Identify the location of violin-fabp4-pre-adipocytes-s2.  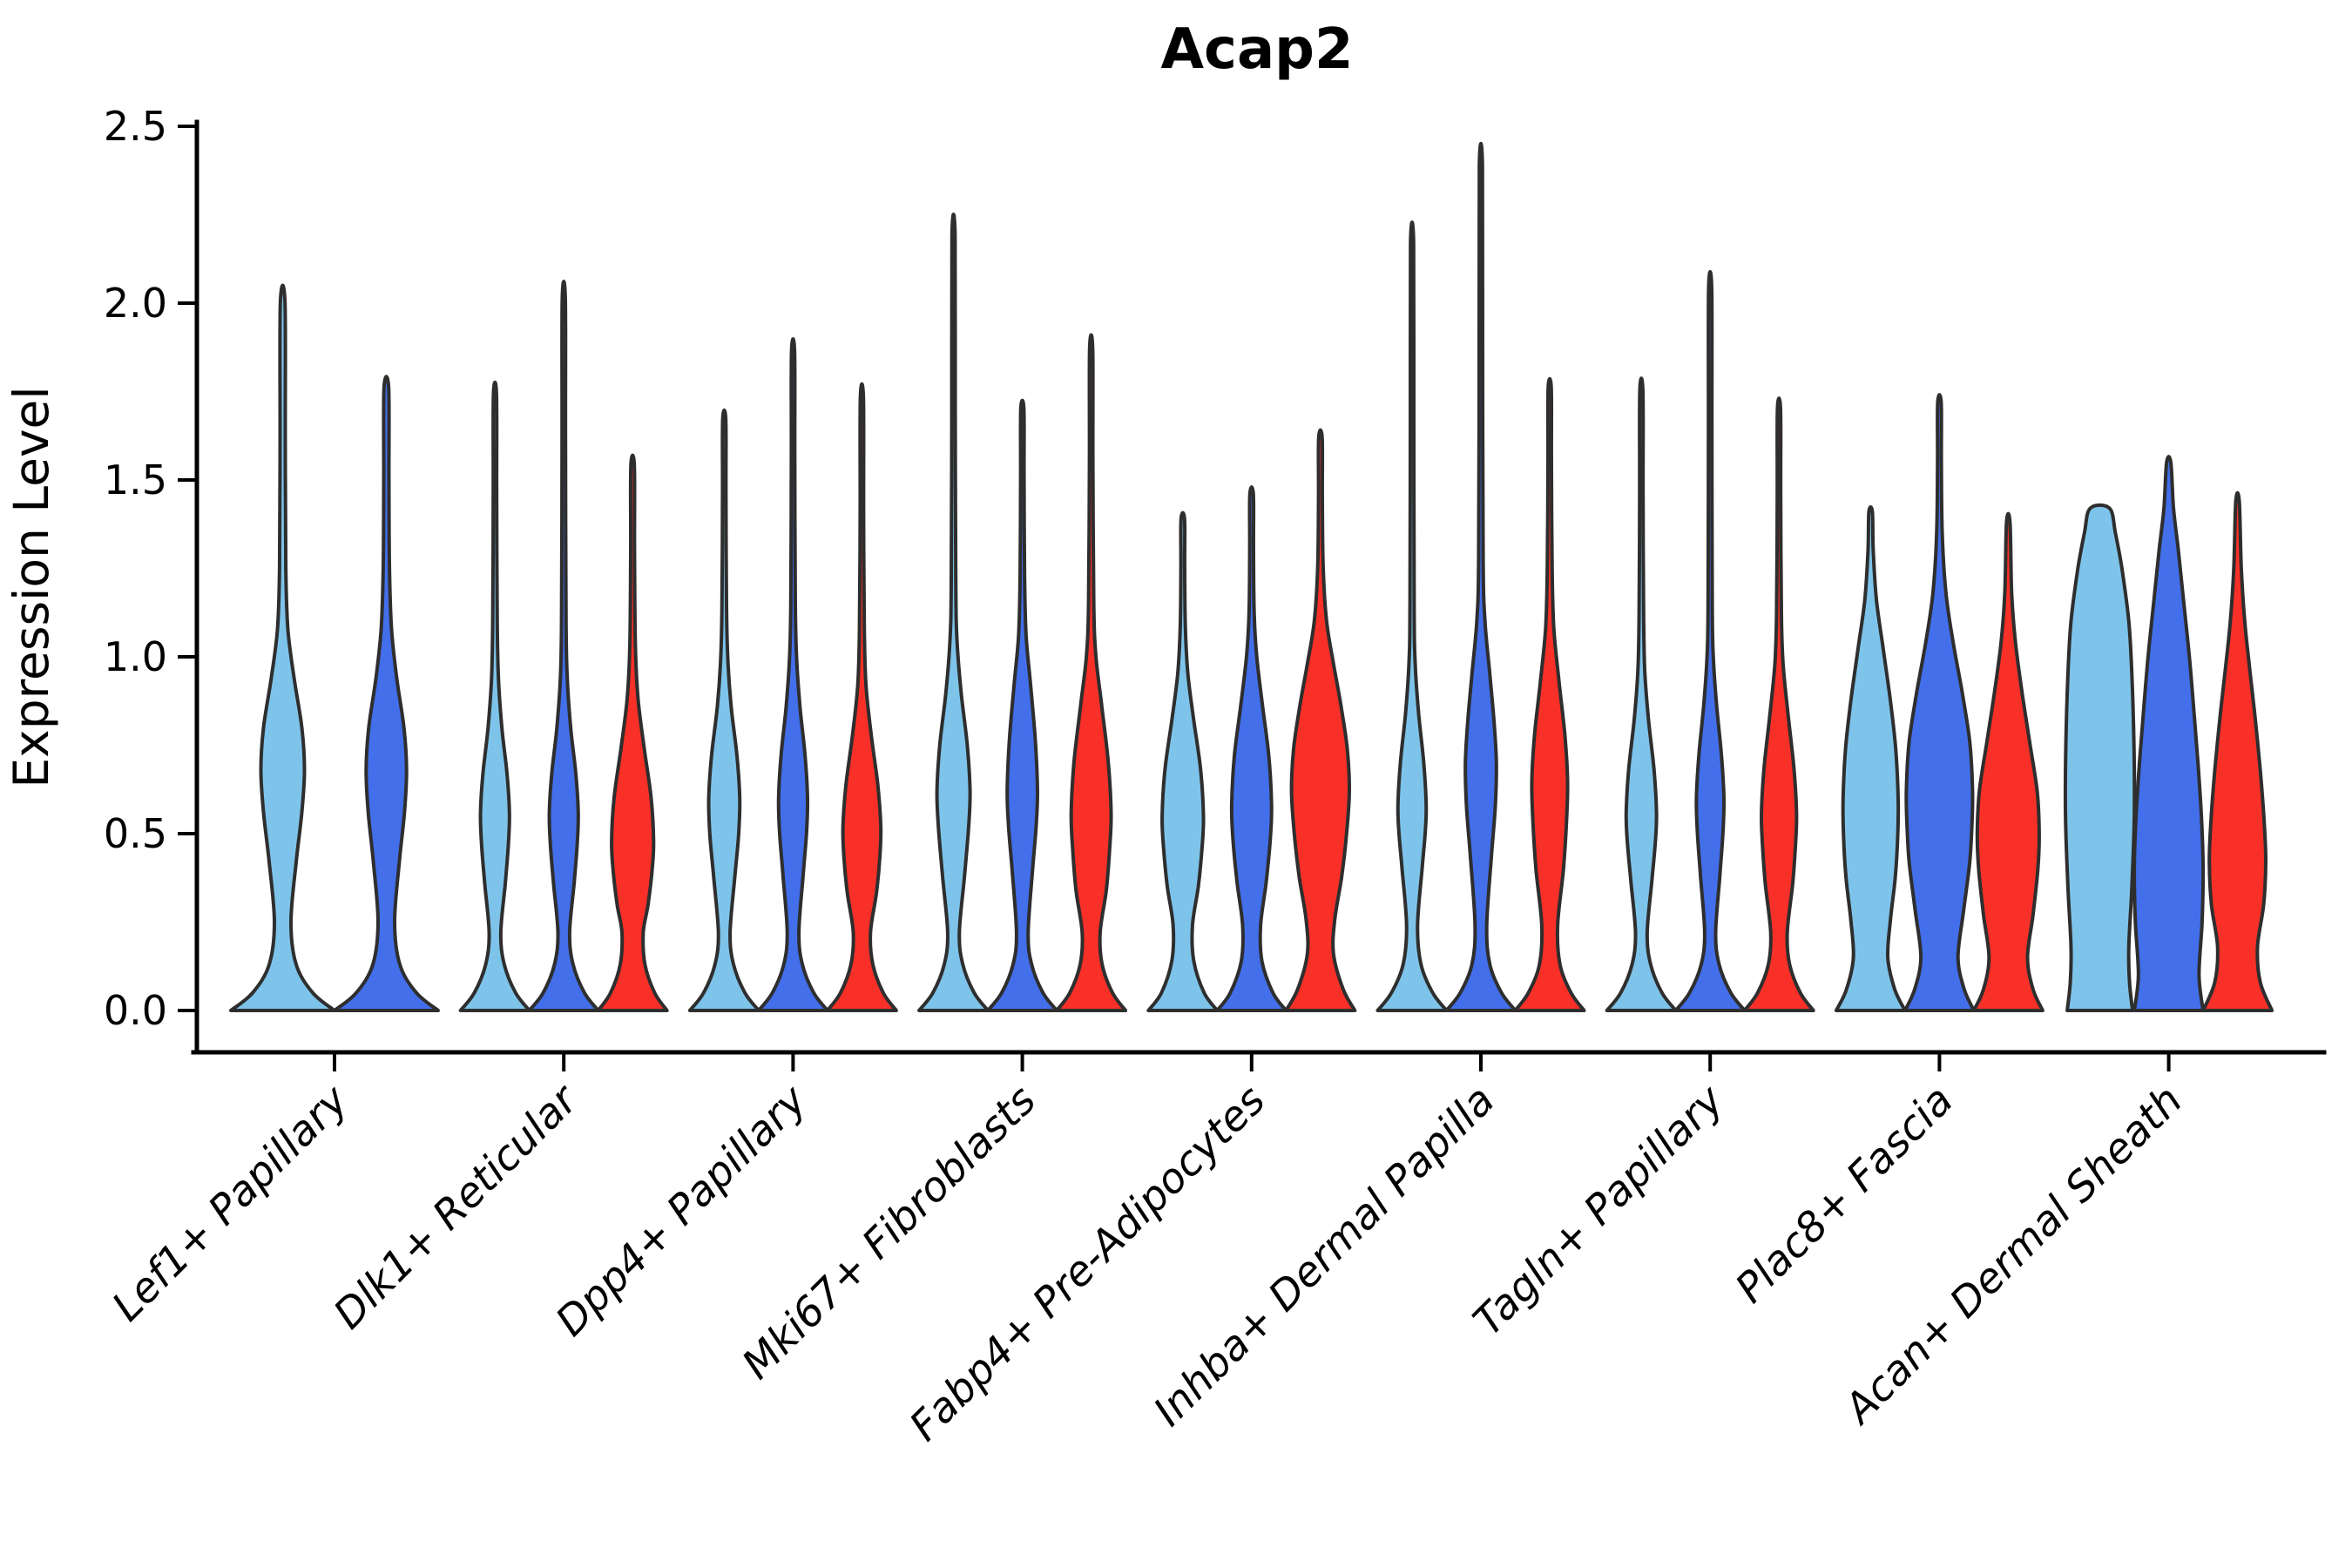
(1320, 720).